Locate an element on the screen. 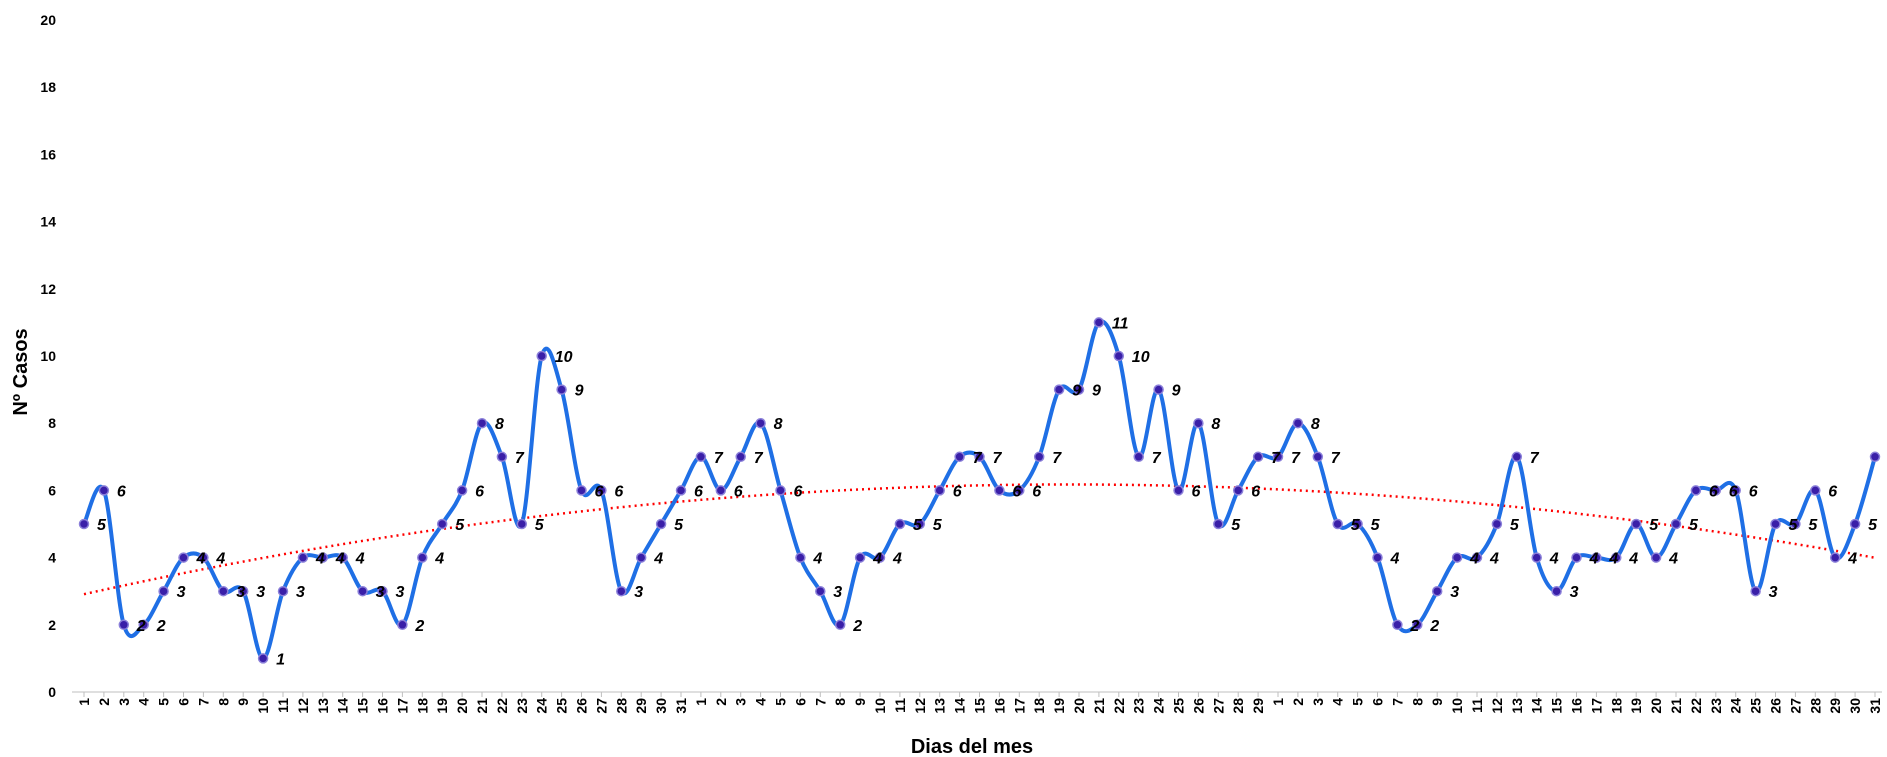 This screenshot has height=757, width=1887. x-tick-label: 25 is located at coordinates (562, 706).